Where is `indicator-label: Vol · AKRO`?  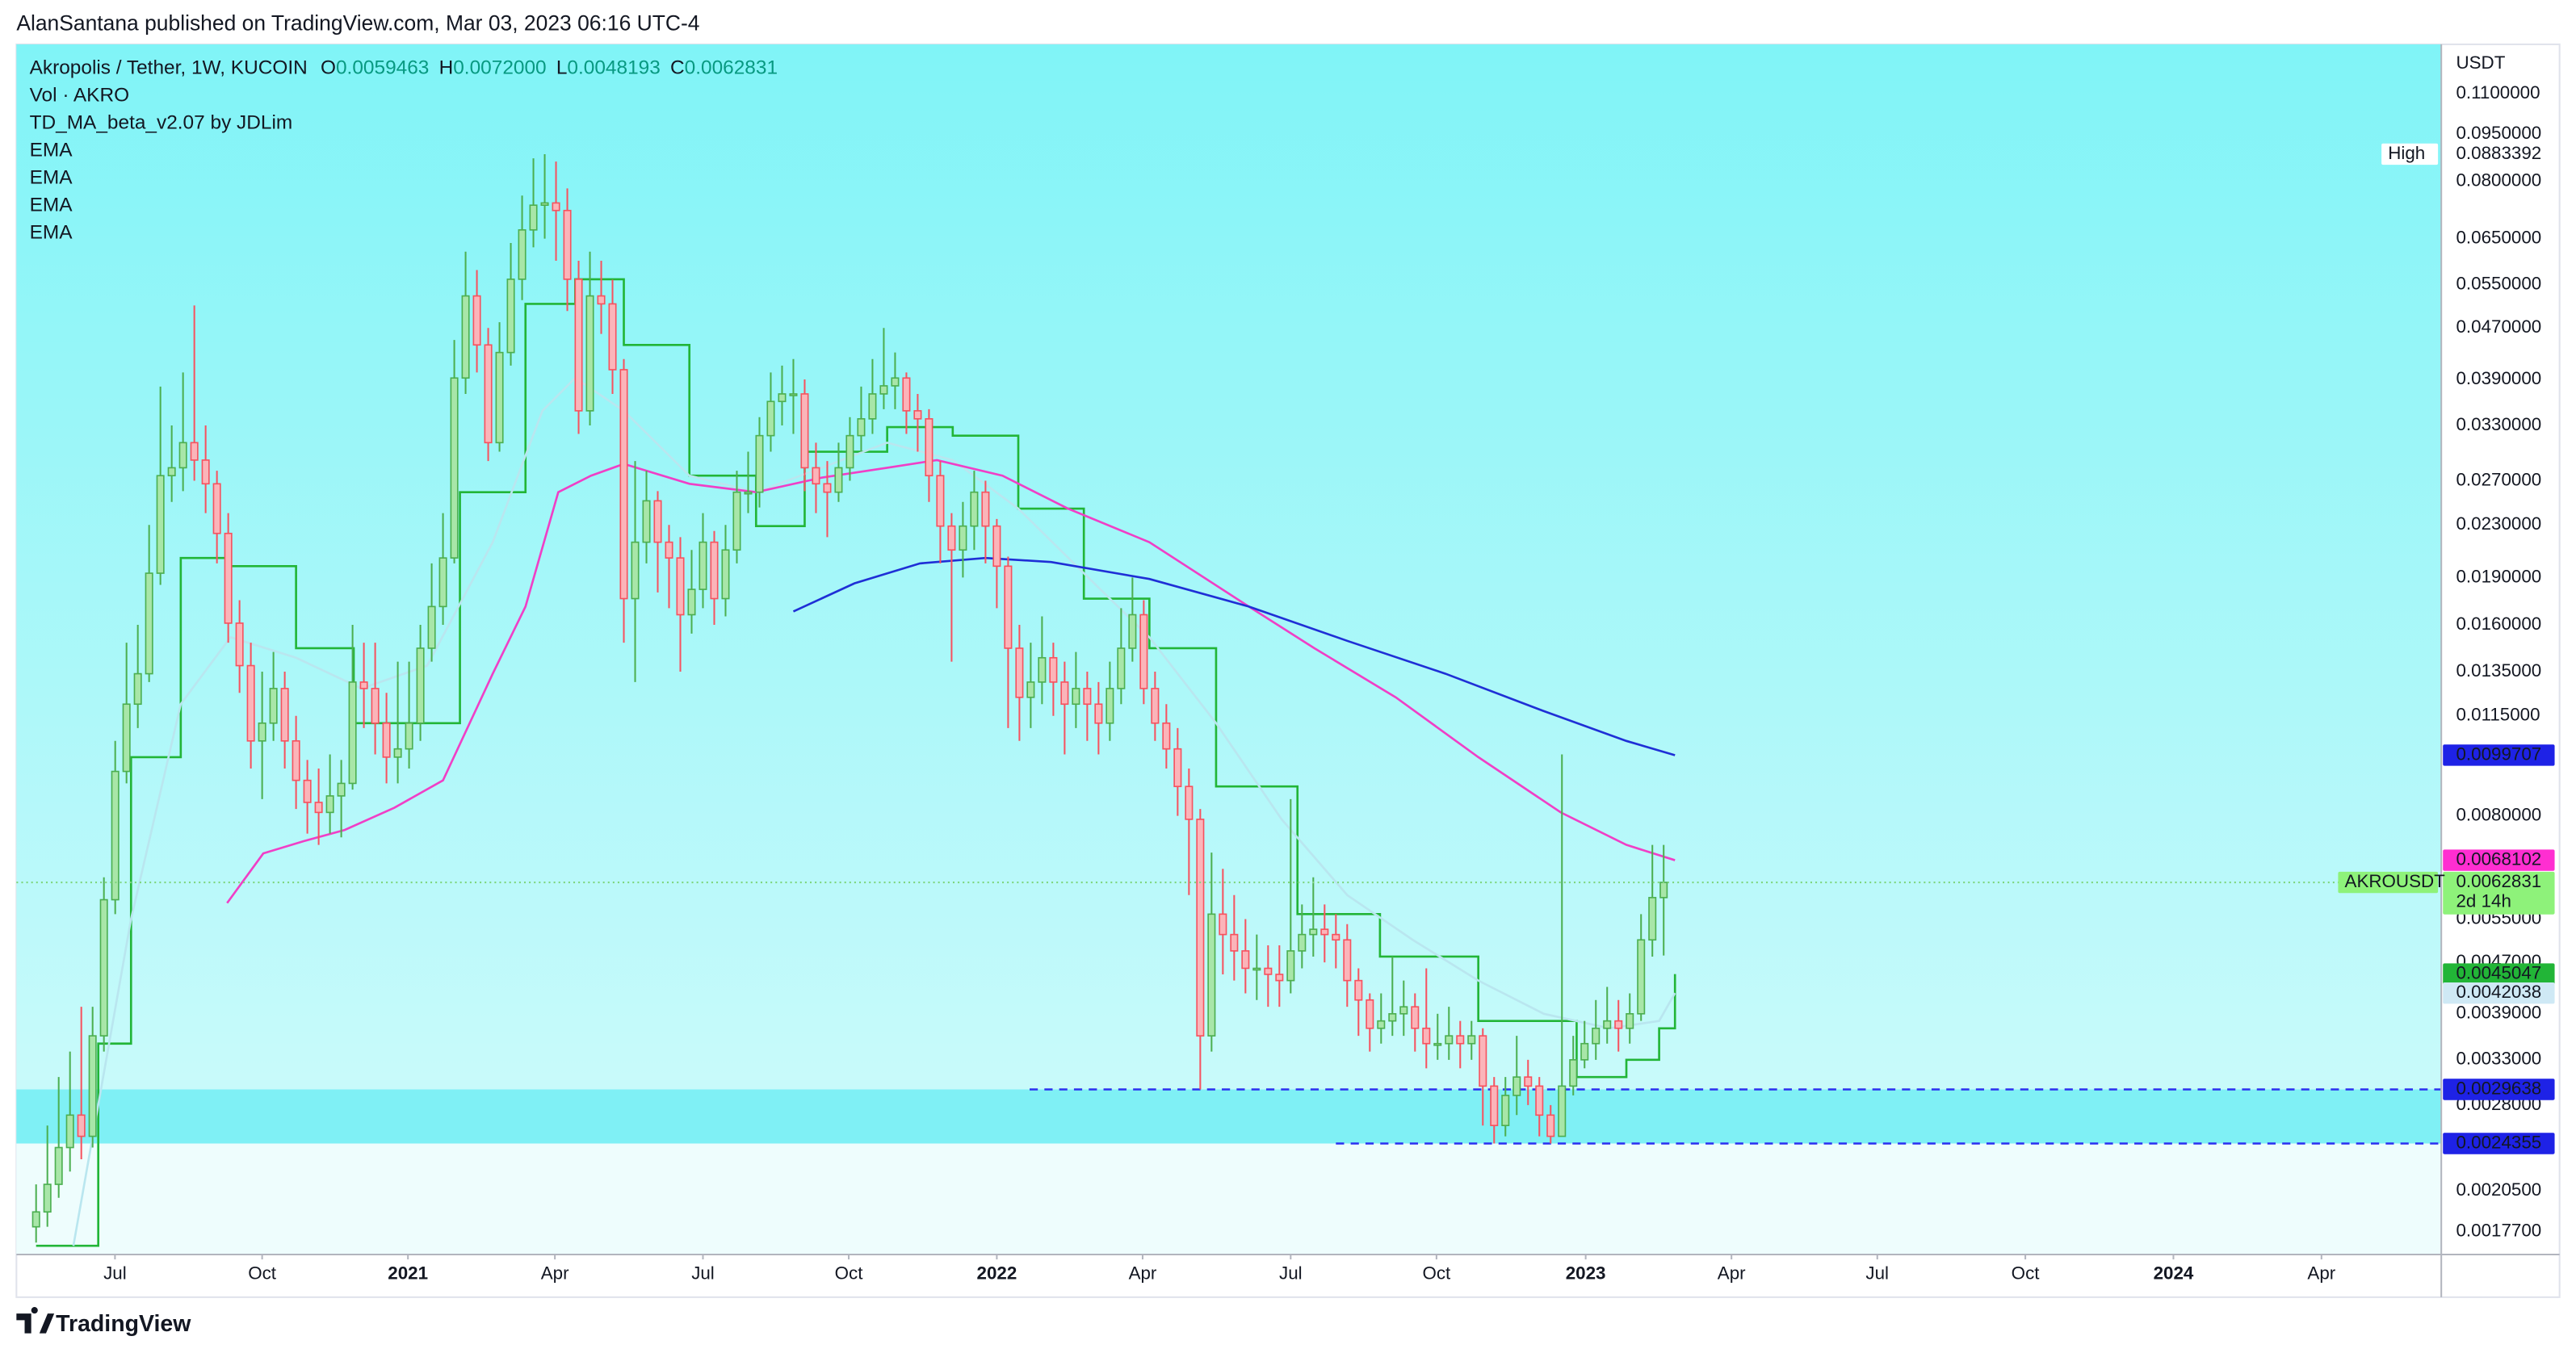
indicator-label: Vol · AKRO is located at coordinates (79, 95).